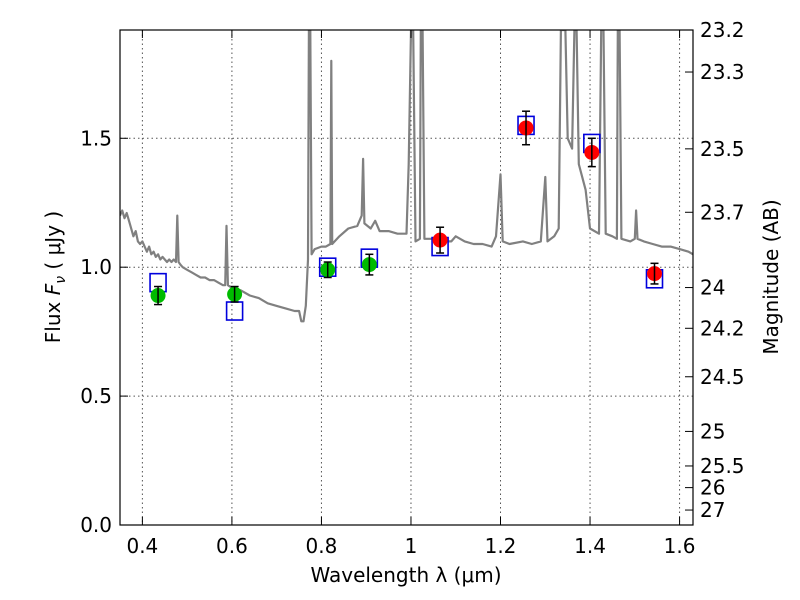 This screenshot has height=600, width=800. Describe the element at coordinates (712, 288) in the screenshot. I see `magnitude-tick-label: 24` at that location.